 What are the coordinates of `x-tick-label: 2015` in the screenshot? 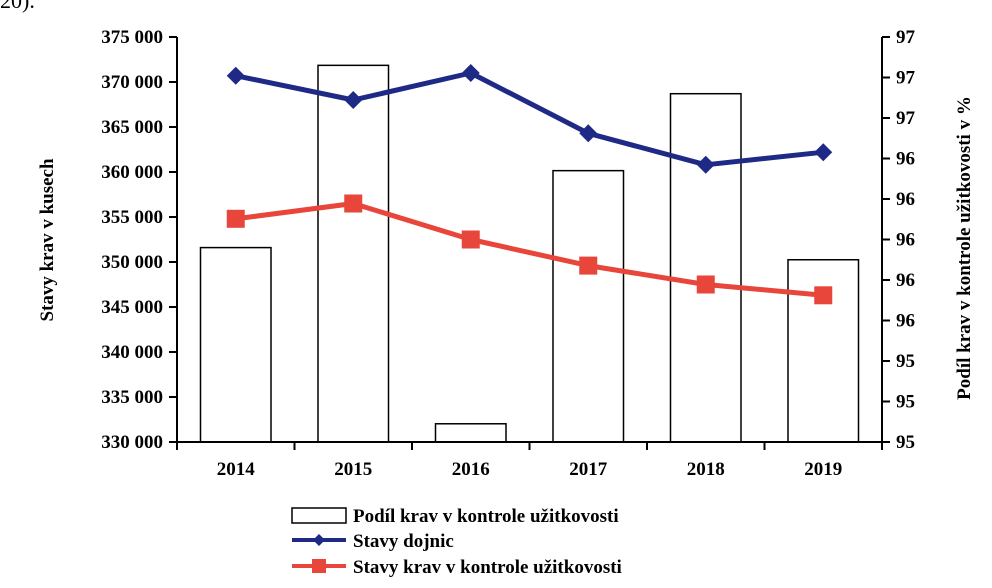 It's located at (353, 469).